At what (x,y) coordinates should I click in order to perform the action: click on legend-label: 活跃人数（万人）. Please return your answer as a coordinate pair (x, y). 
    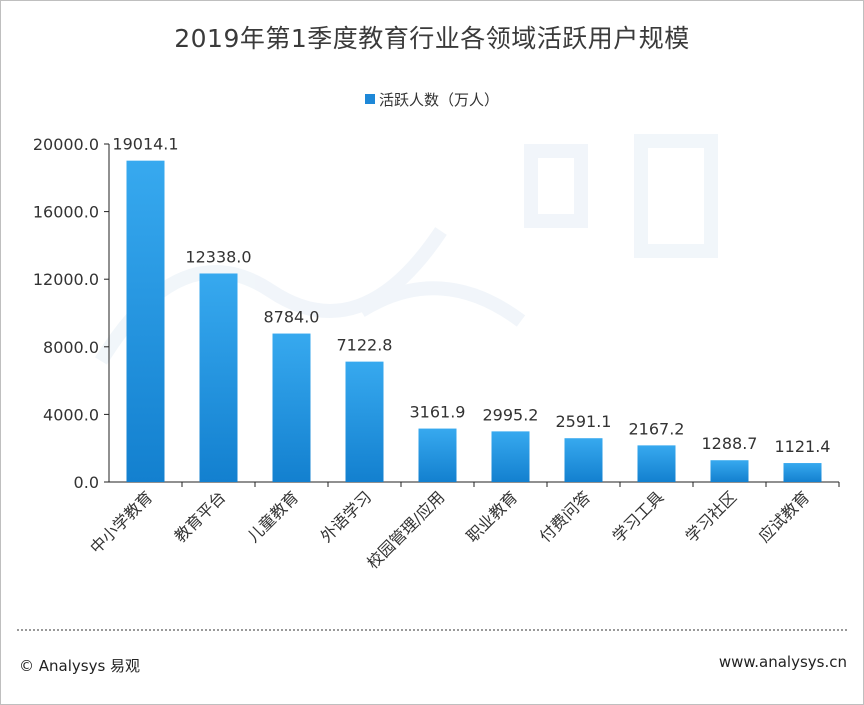
    Looking at the image, I should click on (438, 100).